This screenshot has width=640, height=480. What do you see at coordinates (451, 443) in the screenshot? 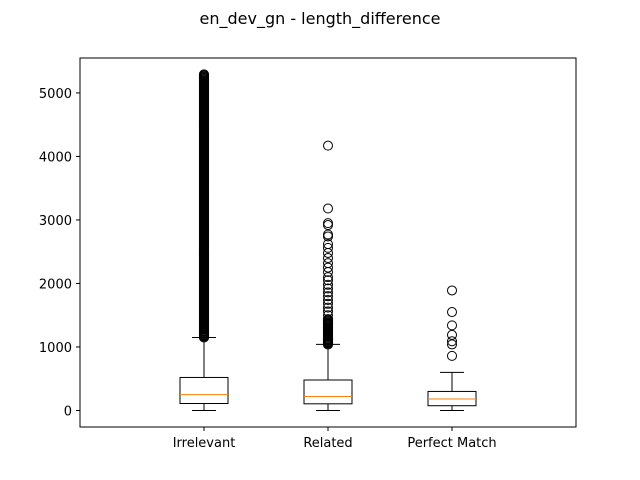
I see `x-tick-label: Perfect Match` at bounding box center [451, 443].